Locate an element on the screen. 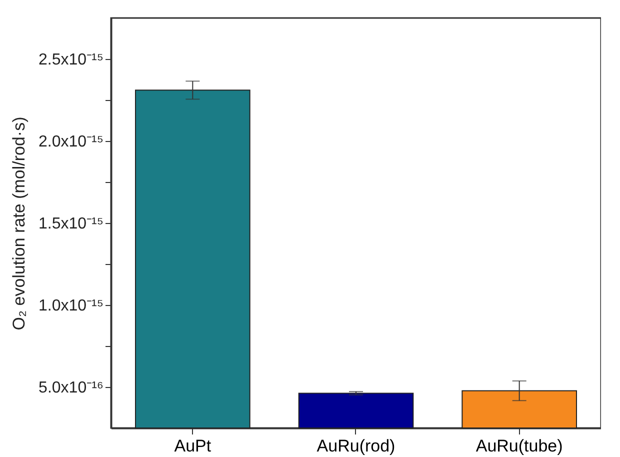 Image resolution: width=620 pixels, height=457 pixels. x-tick-label: AuRu(rod) is located at coordinates (356, 446).